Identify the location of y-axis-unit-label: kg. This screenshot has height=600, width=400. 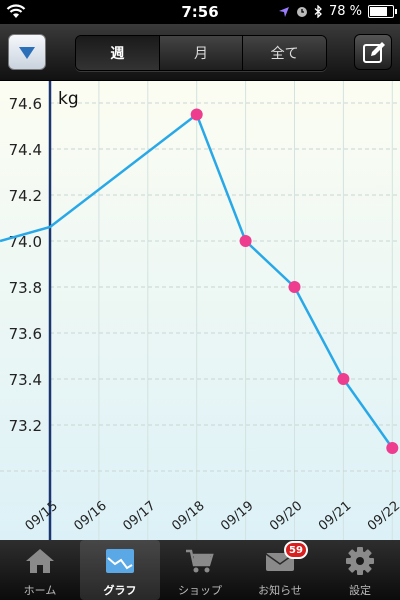
(68, 99).